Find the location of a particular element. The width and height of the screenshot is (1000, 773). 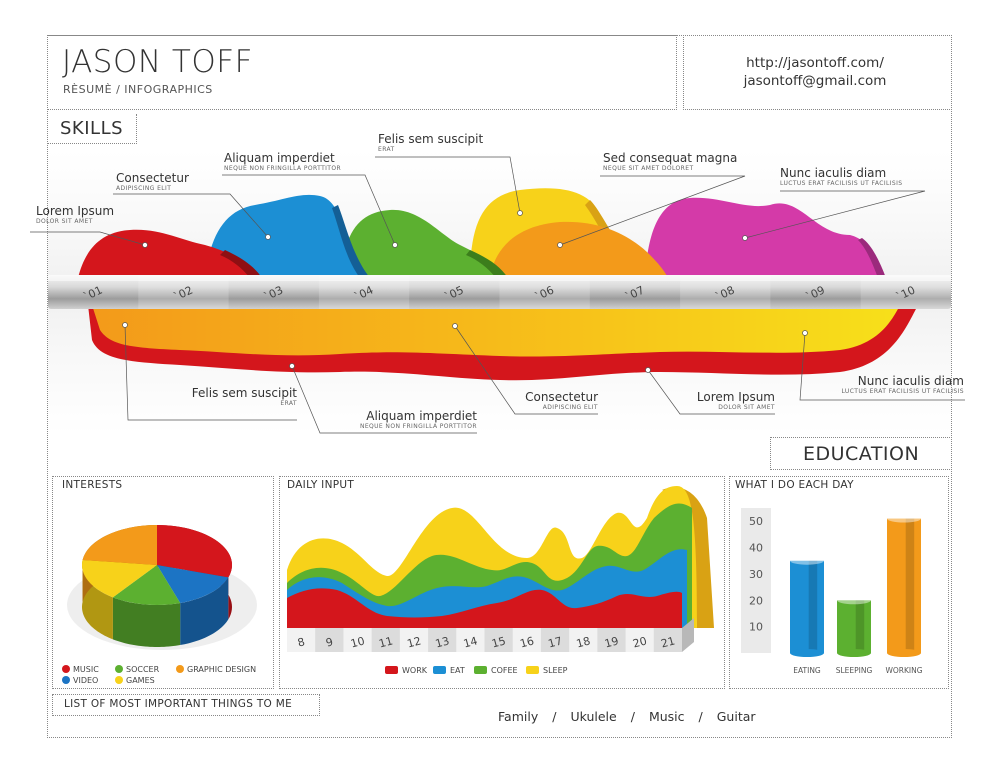

daily-tick-label: 15 is located at coordinates (498, 642).